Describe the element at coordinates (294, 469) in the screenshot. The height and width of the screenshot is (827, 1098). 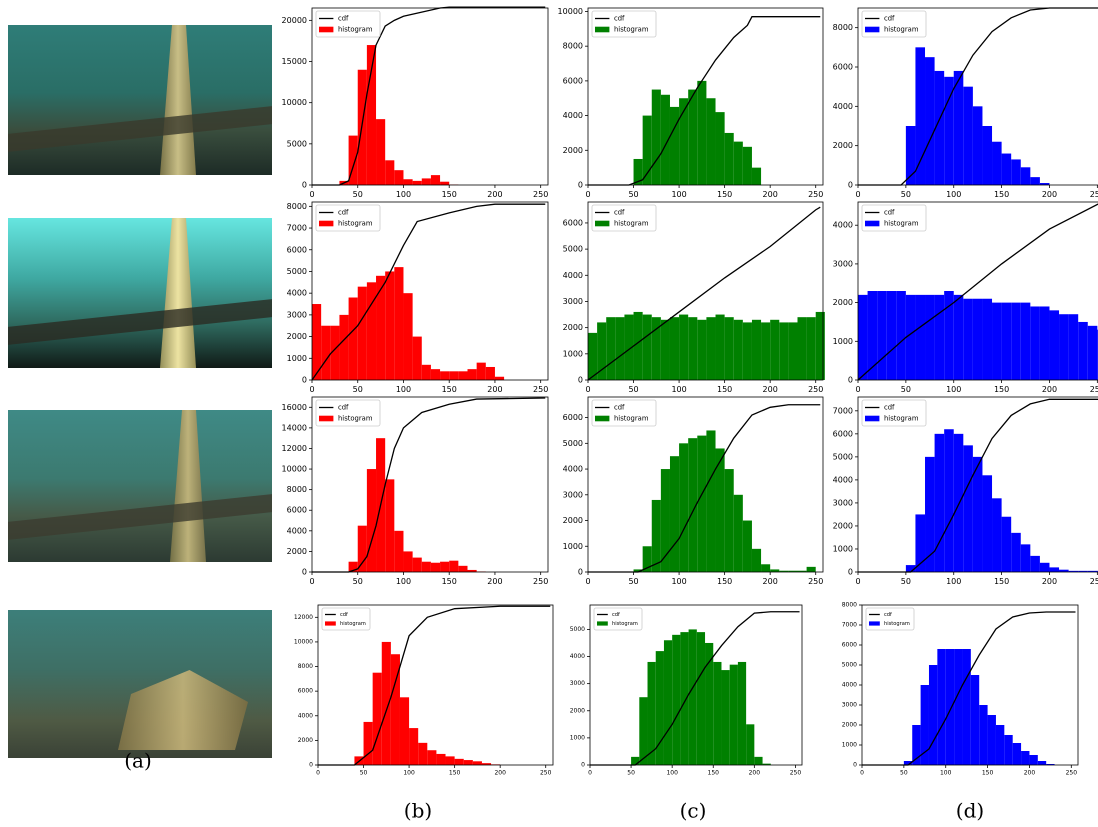
I see `y-tick-label: 10000` at that location.